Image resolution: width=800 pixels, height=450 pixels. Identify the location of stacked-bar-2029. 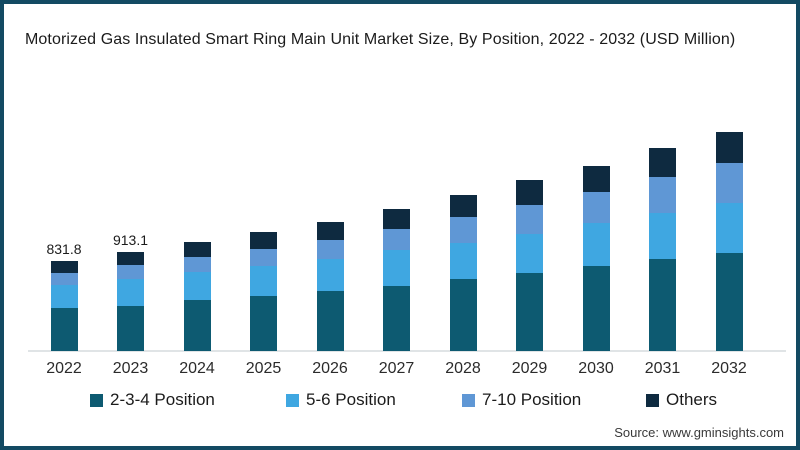
(529, 265).